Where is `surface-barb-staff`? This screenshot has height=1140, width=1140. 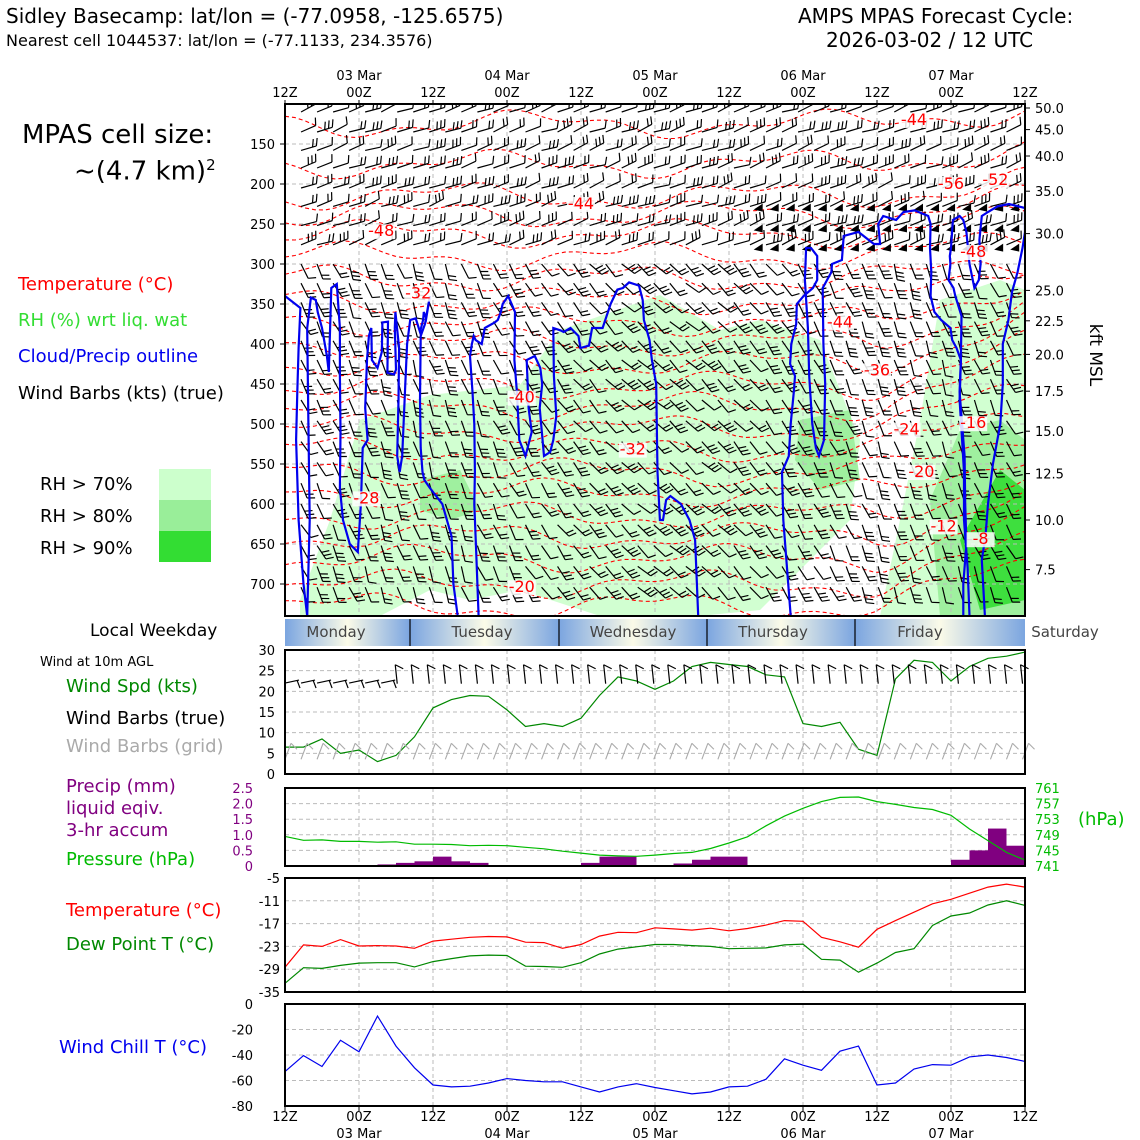
surface-barb-staff is located at coordinates (492, 674).